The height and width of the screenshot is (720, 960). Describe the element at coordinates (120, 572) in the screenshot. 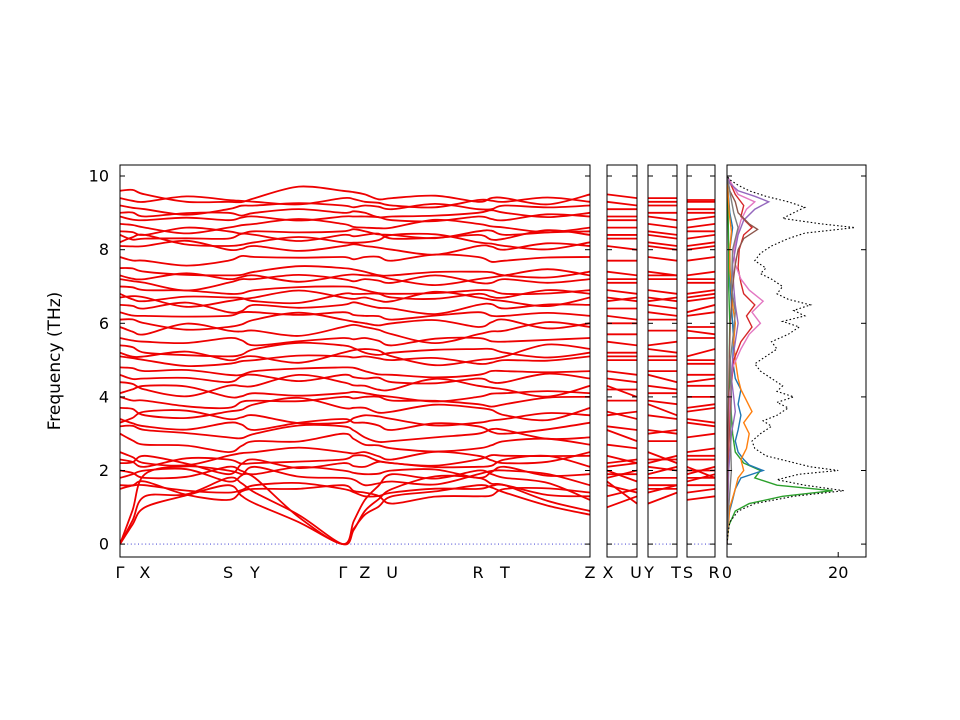

I see `k-point-label: Γ` at that location.